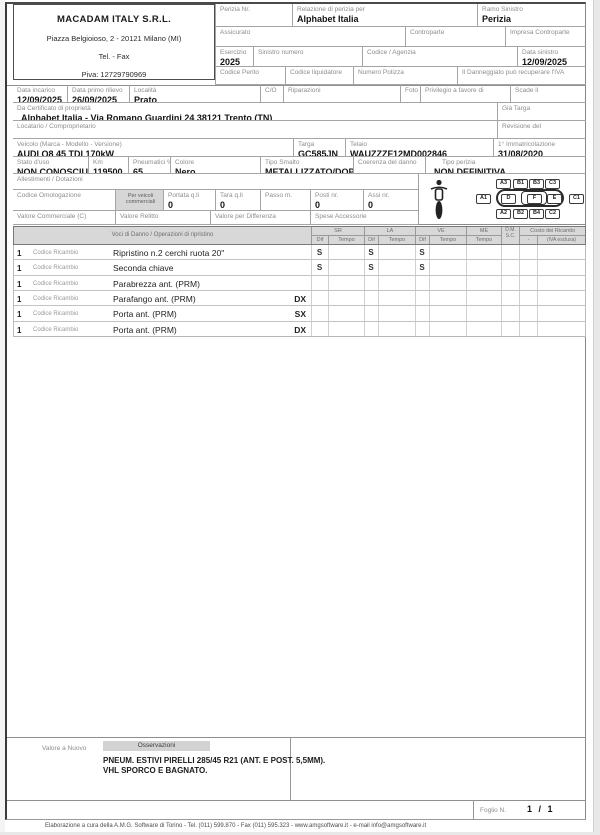  Describe the element at coordinates (185, 170) in the screenshot. I see `field-value: Nero` at that location.